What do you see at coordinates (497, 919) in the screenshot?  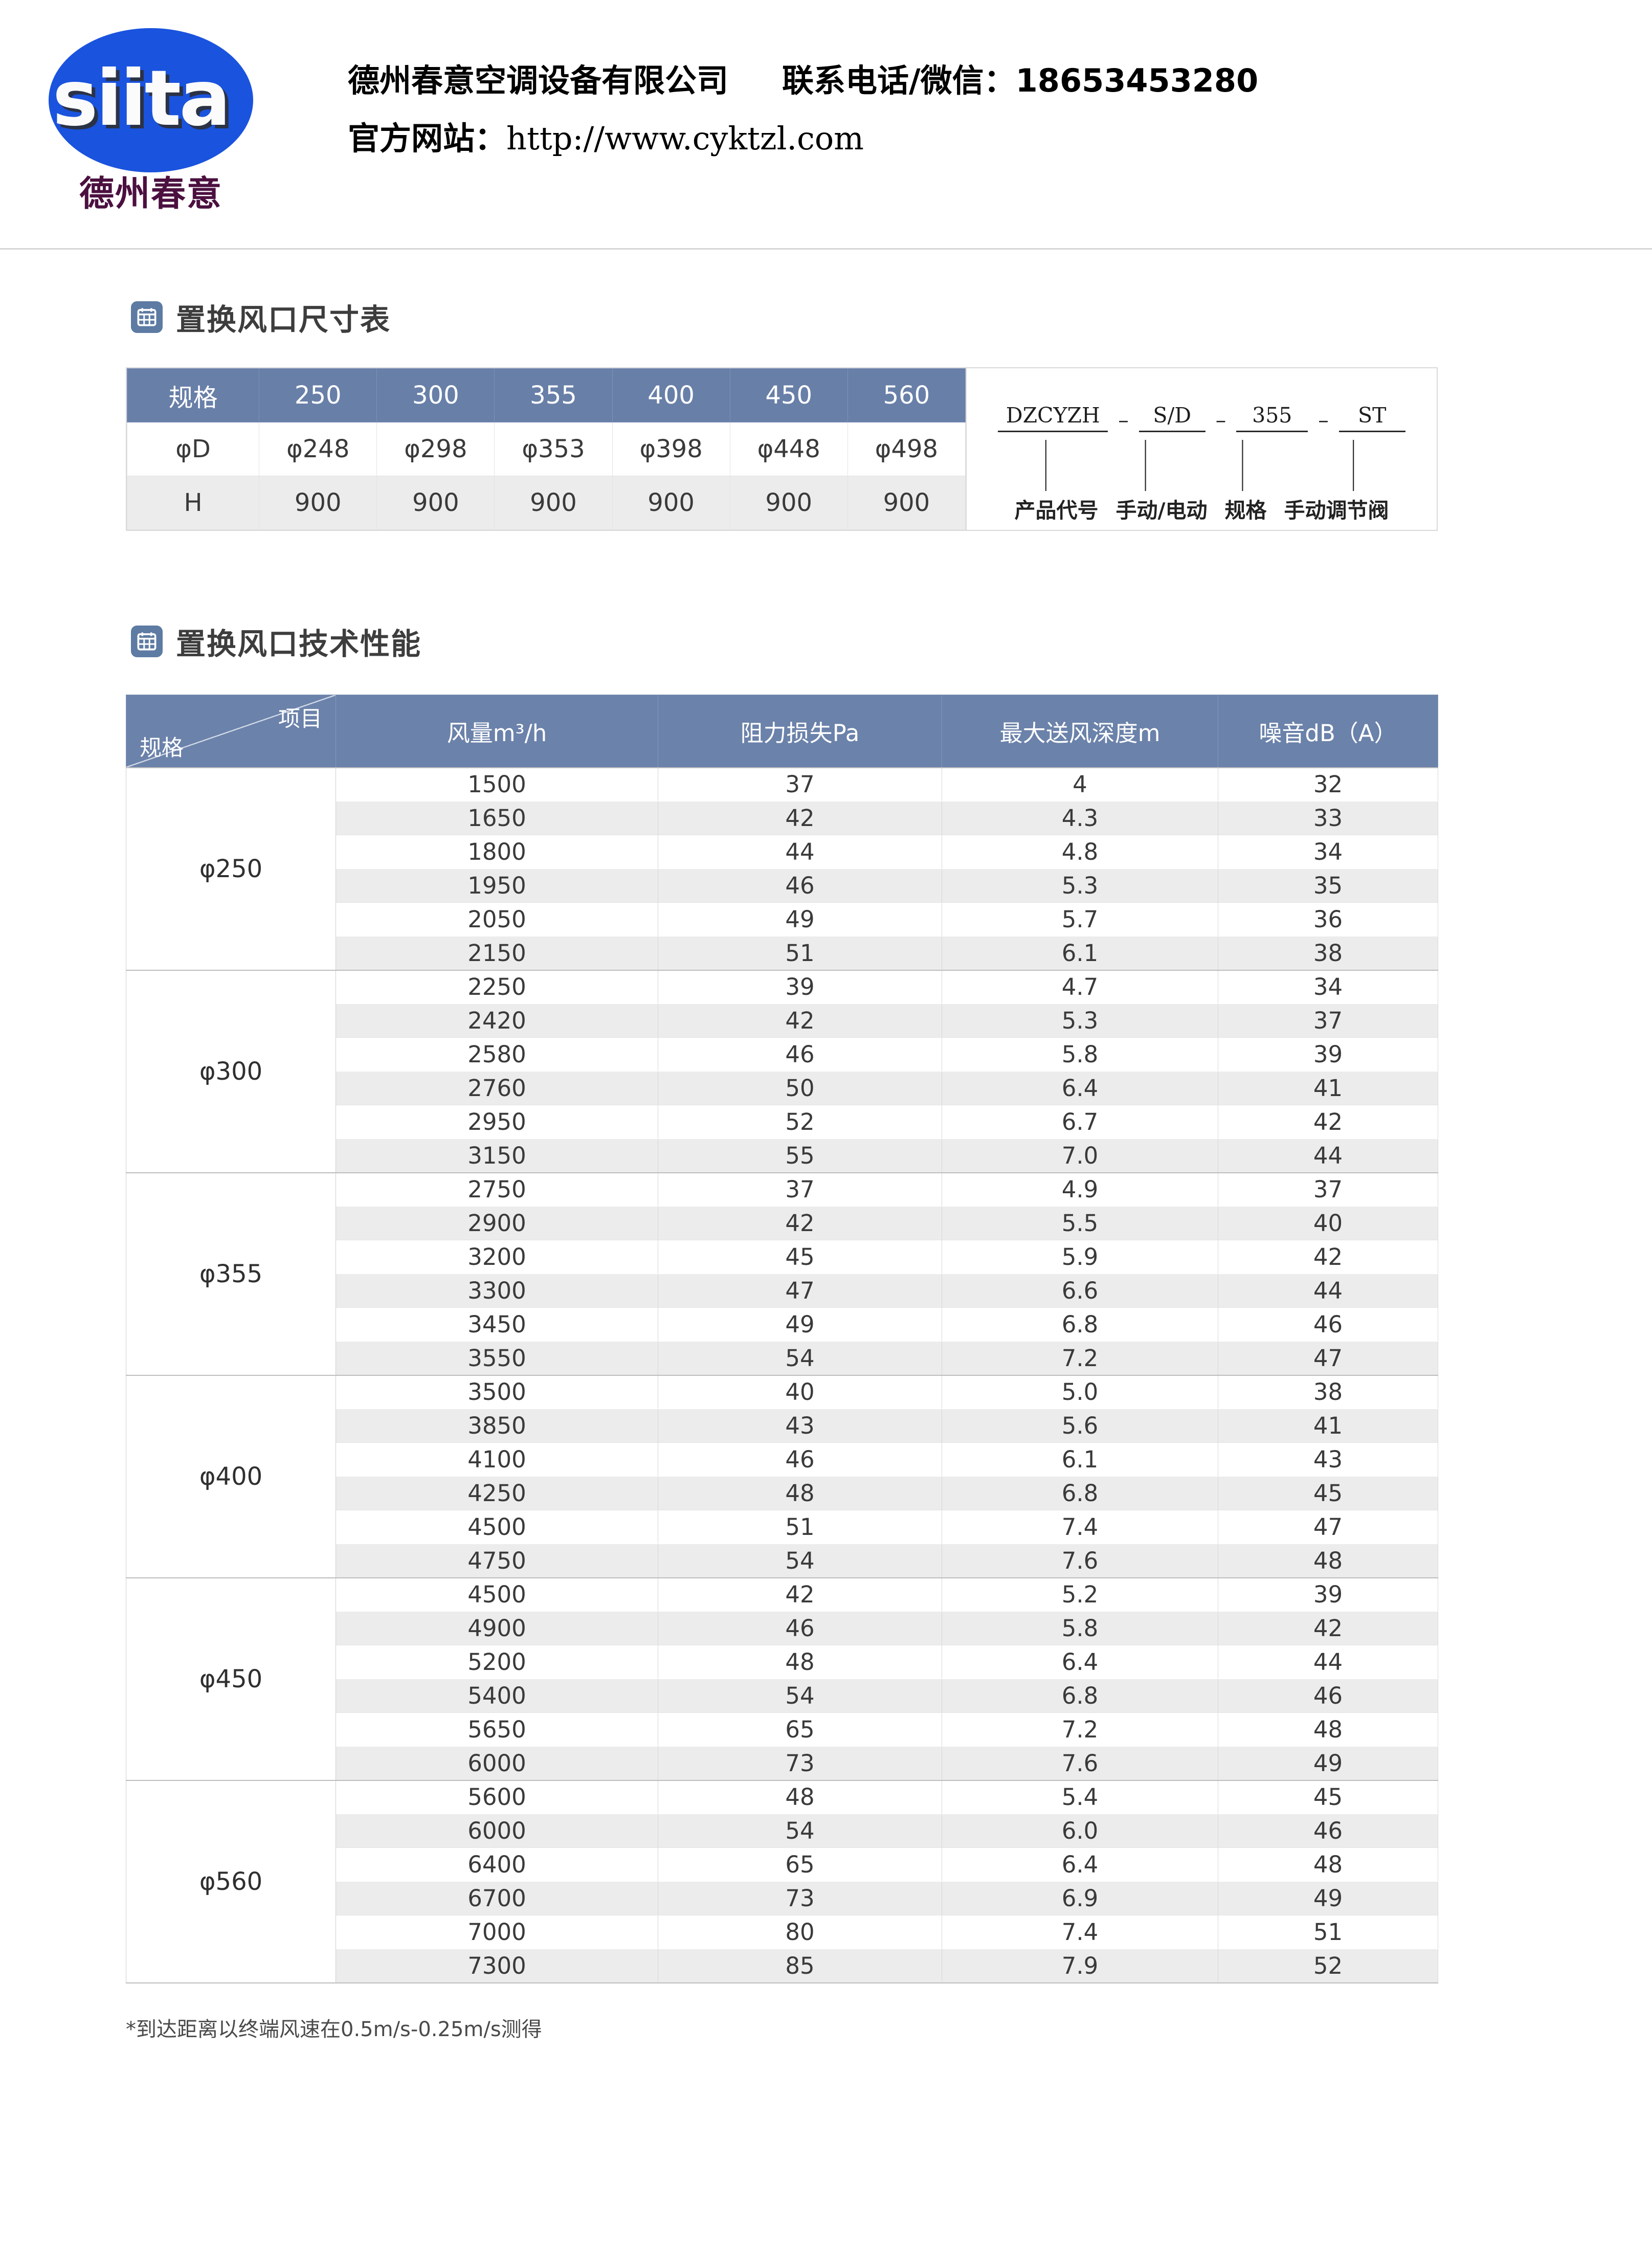 I see `cell-airflow: 2050` at bounding box center [497, 919].